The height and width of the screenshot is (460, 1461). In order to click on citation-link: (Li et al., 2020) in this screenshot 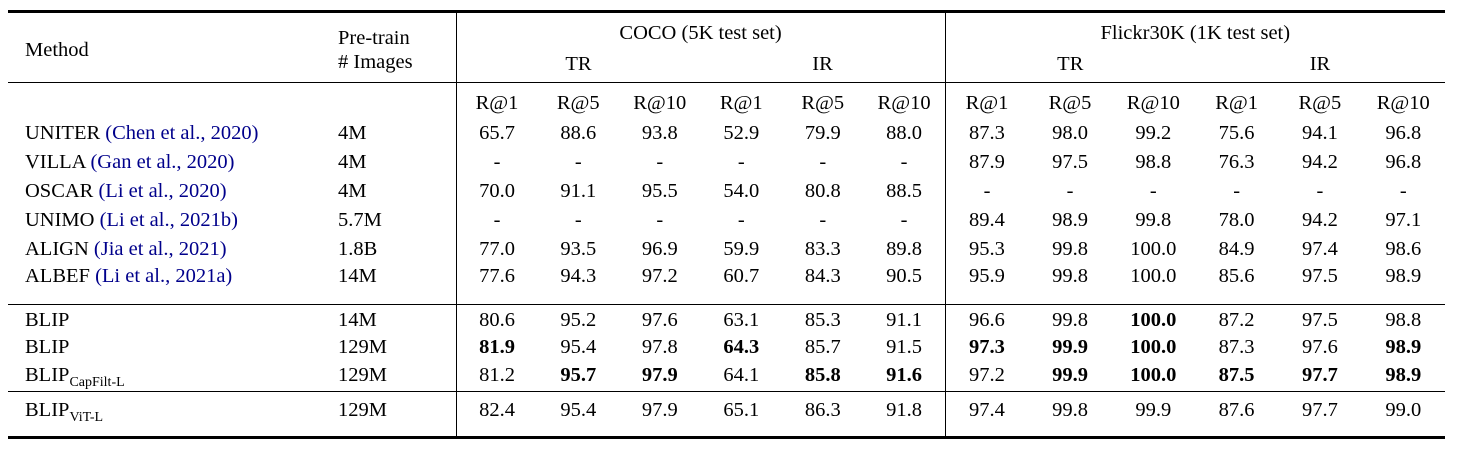, I will do `click(160, 191)`.